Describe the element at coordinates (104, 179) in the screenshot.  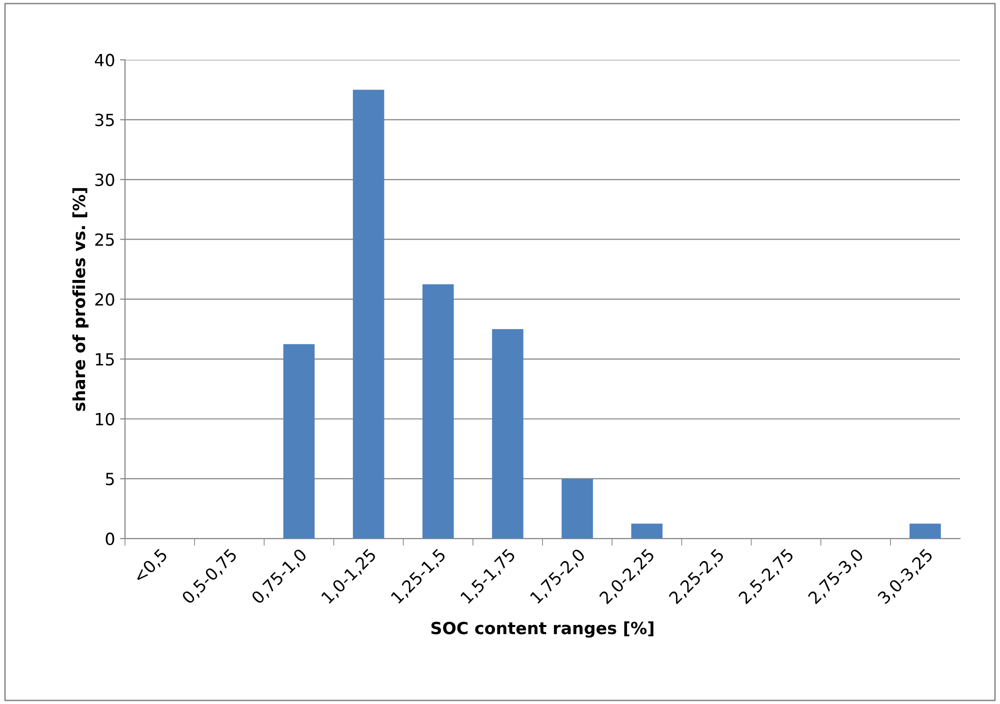
I see `y-tick-label: 30` at that location.